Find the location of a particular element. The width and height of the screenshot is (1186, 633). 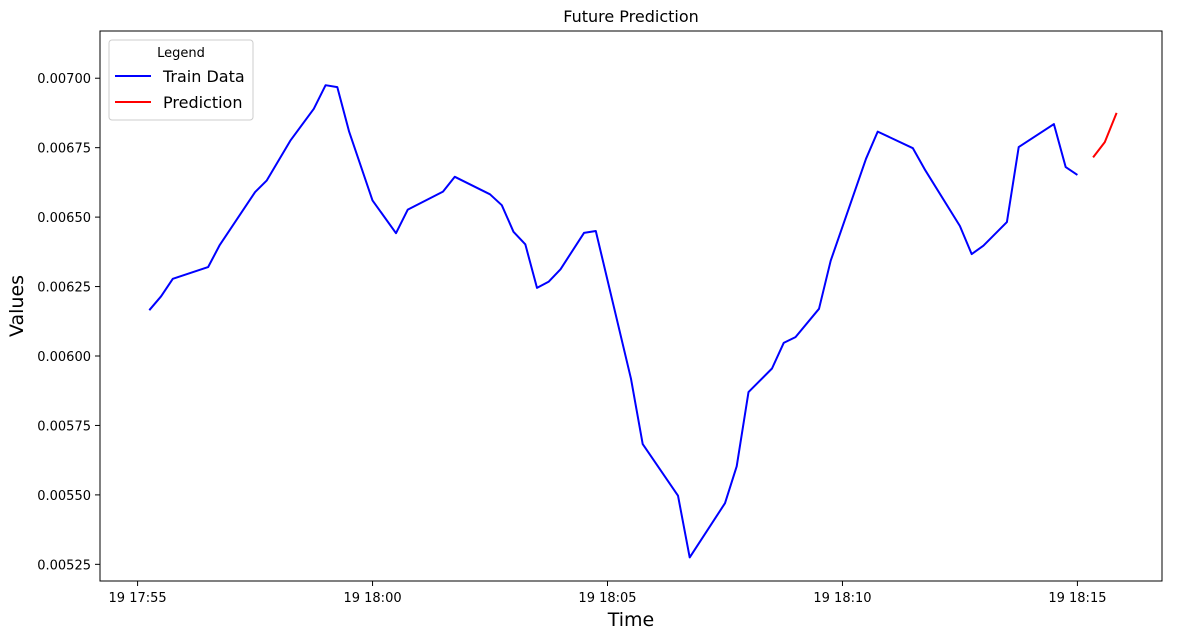

x-tick-label: 19 18:00 is located at coordinates (372, 598).